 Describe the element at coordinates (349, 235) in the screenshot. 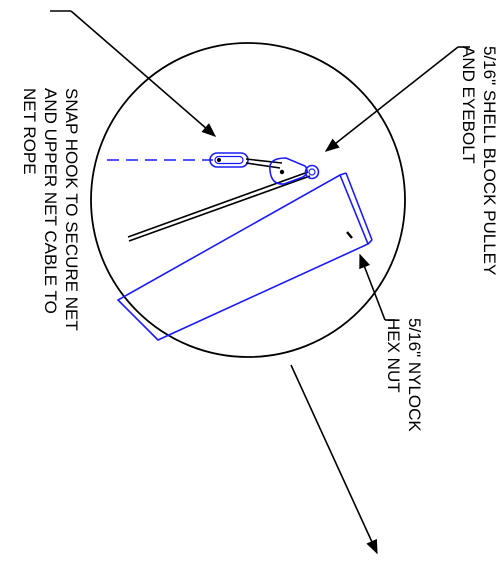

I see `hex-nut-mark` at that location.